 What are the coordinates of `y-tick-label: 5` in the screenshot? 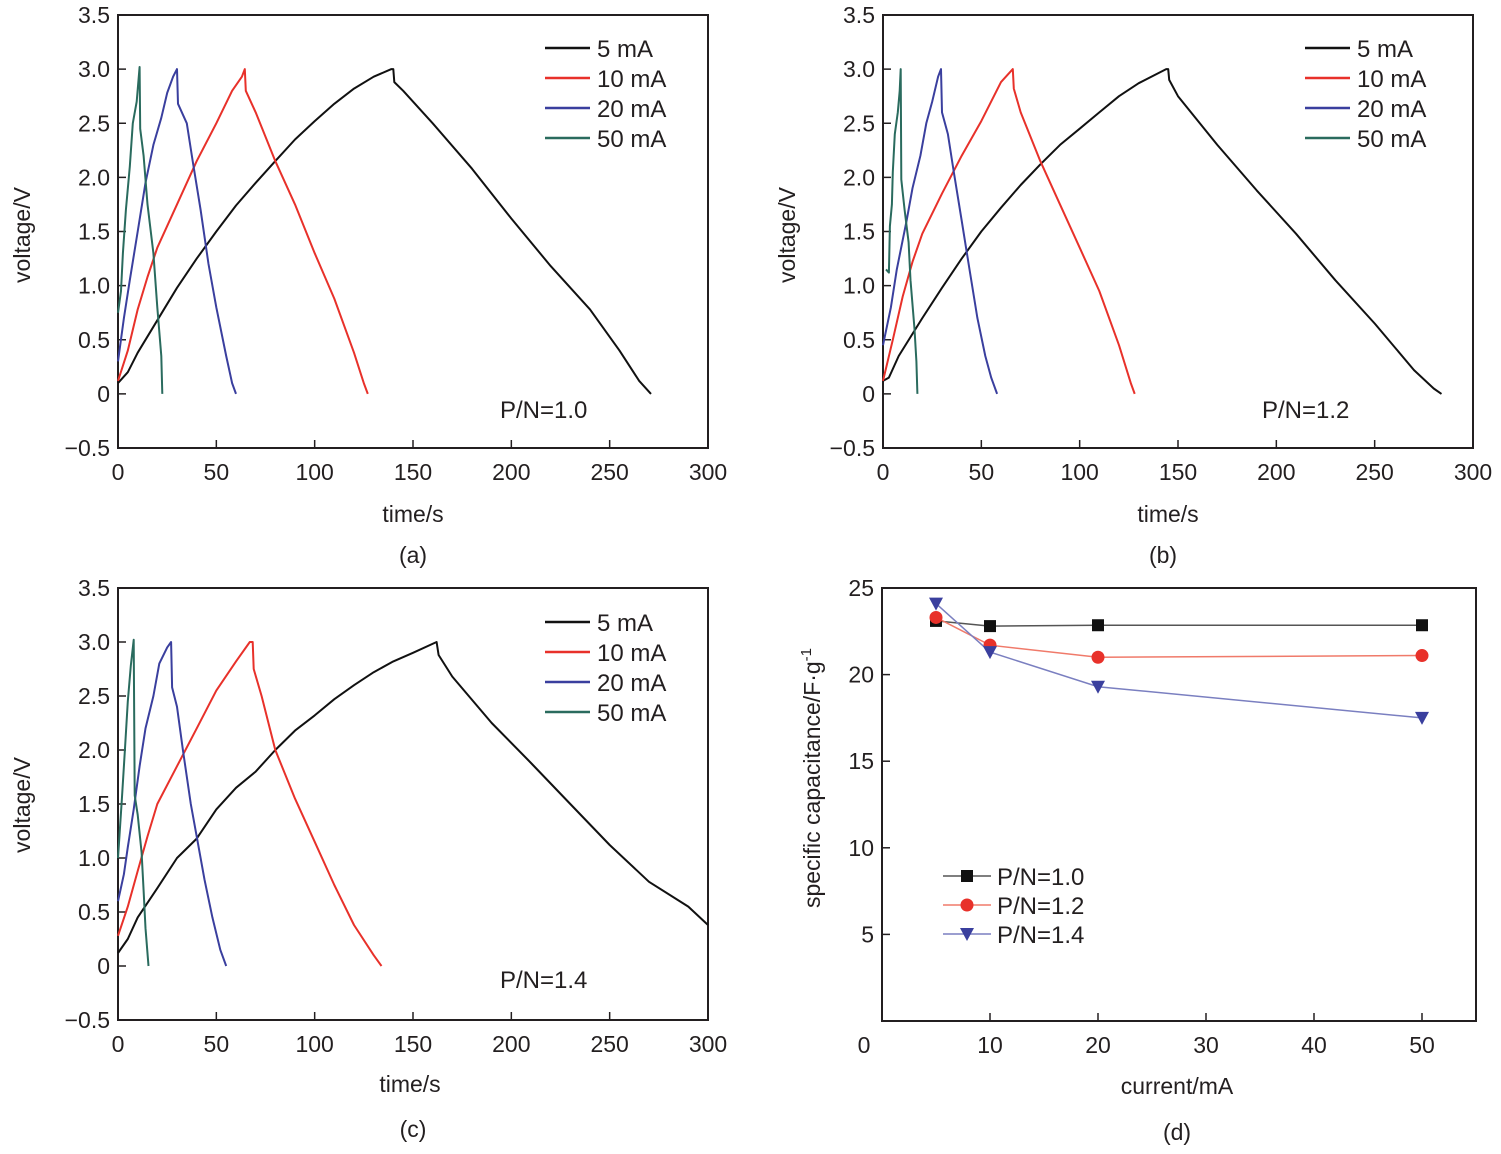 It's located at (867, 934).